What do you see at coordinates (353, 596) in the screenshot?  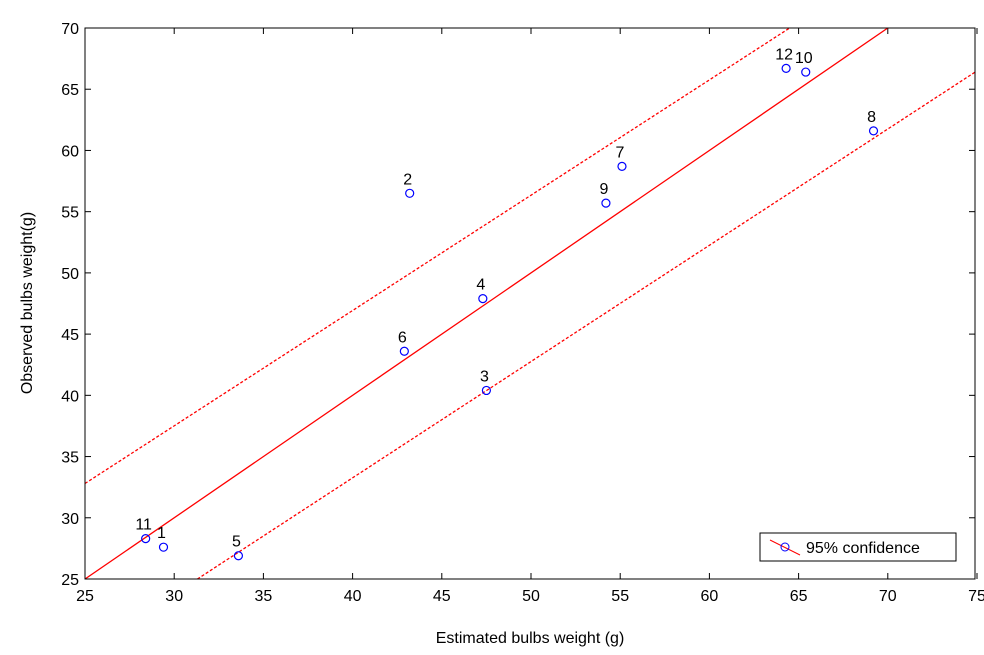 I see `x-tick-label: 40` at bounding box center [353, 596].